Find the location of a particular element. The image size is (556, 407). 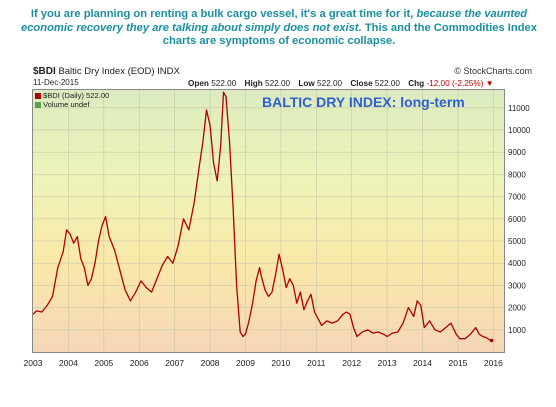

stockcharts-brand: © StockCharts.com is located at coordinates (493, 71).